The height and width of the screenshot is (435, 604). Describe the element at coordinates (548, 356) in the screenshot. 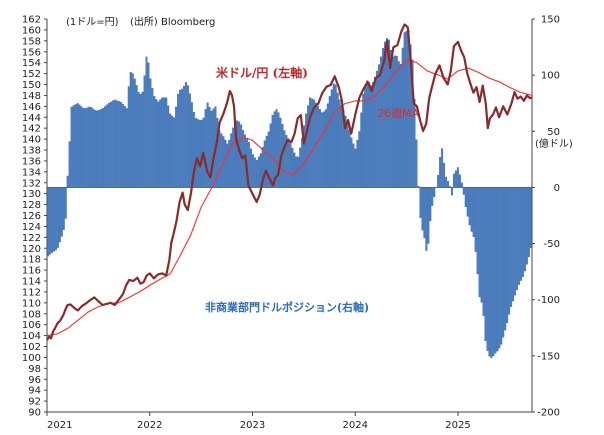

I see `right-tick-label: -150` at that location.